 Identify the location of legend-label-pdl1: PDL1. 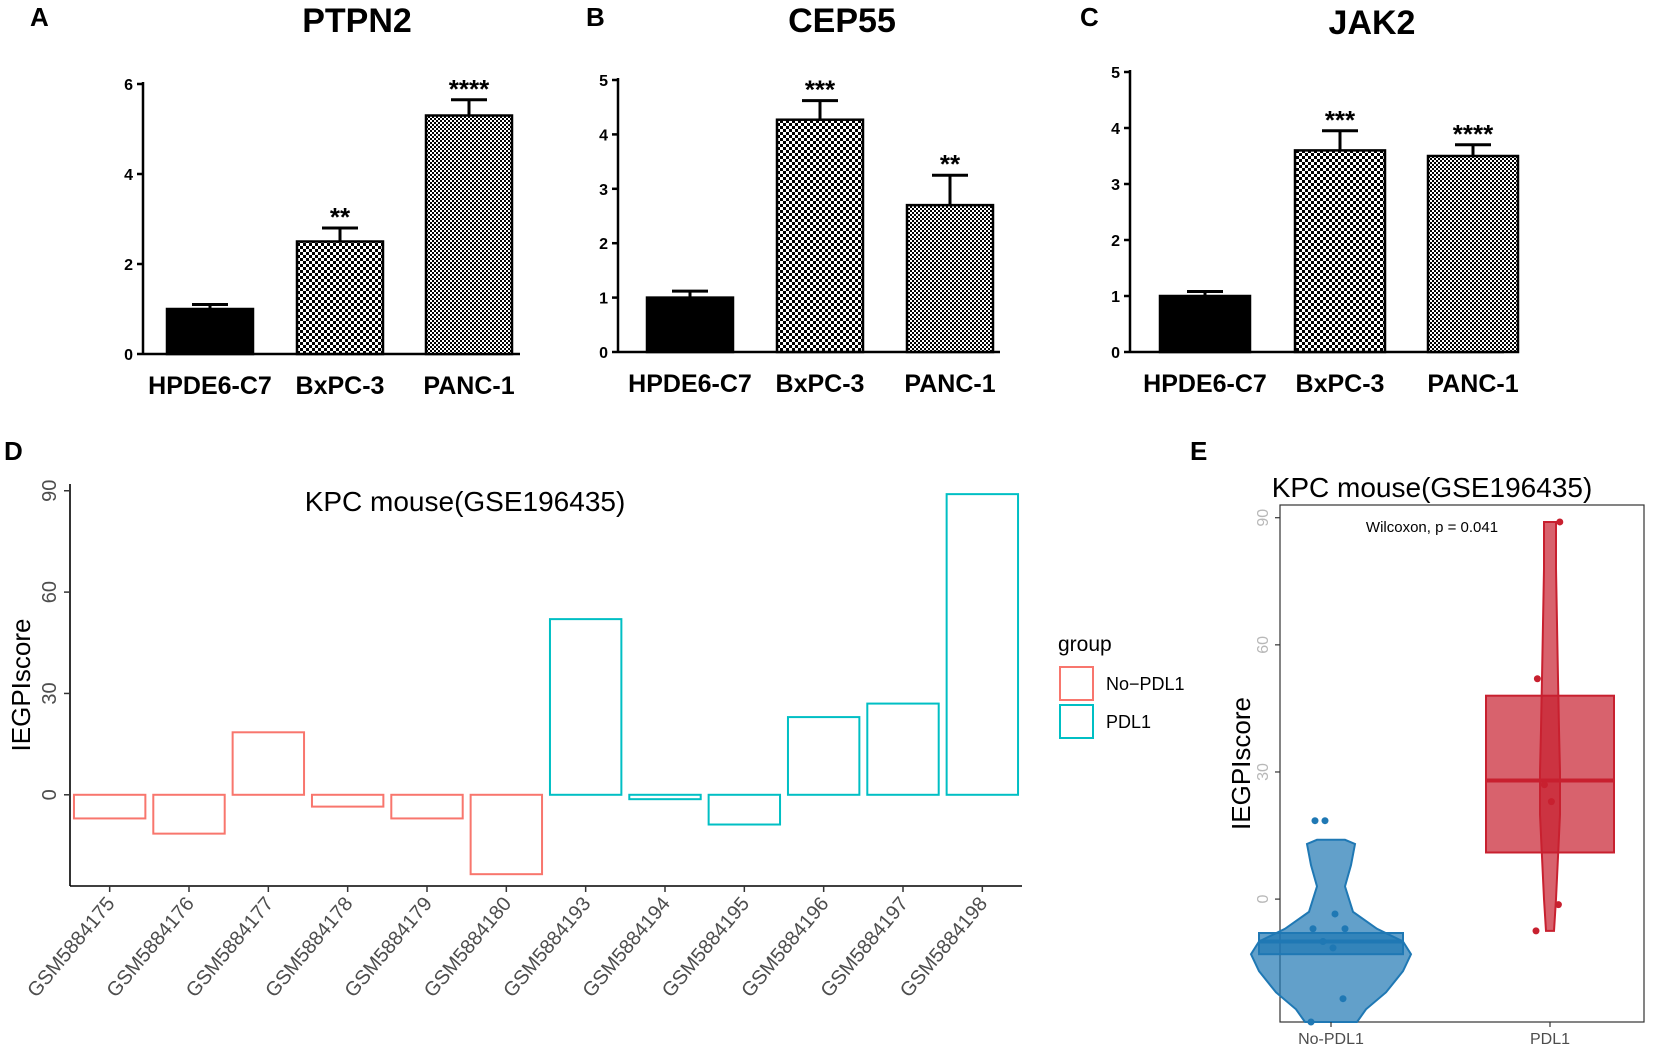
(1128, 722).